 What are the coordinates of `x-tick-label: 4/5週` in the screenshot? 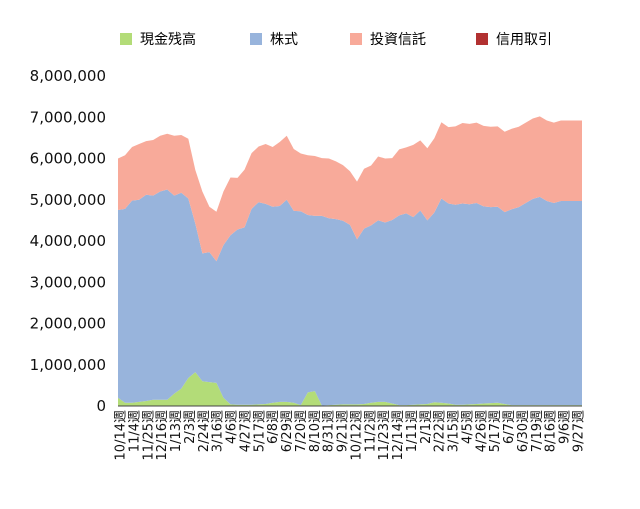 It's located at (467, 427).